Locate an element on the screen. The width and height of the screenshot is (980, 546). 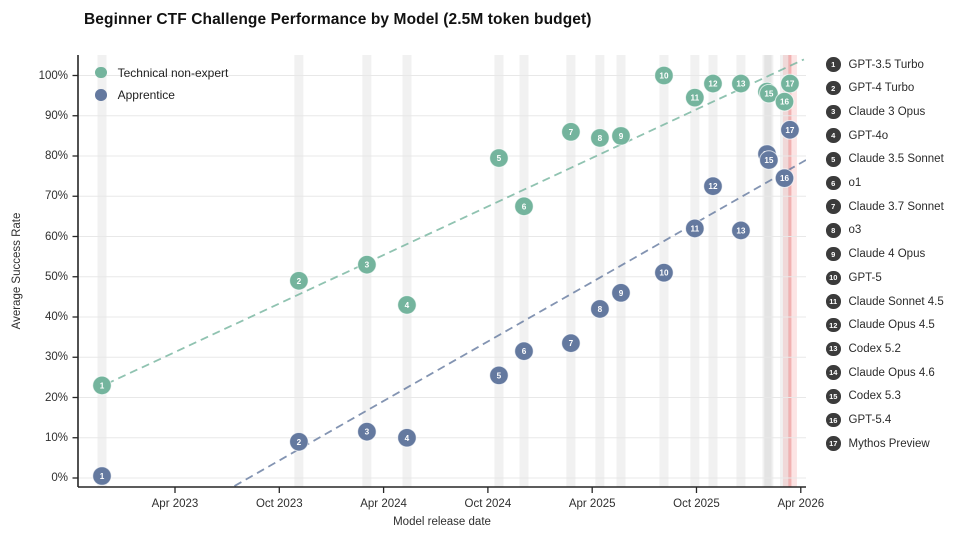
model-number-badge: 2 is located at coordinates (833, 88).